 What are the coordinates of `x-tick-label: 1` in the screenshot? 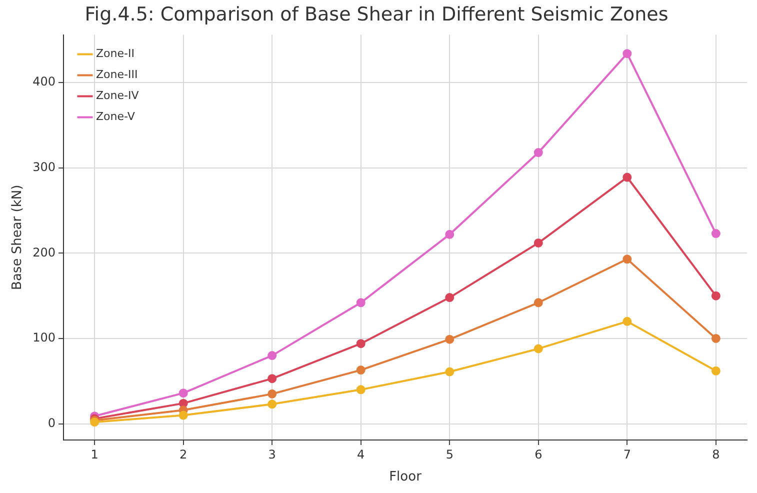 It's located at (94, 454).